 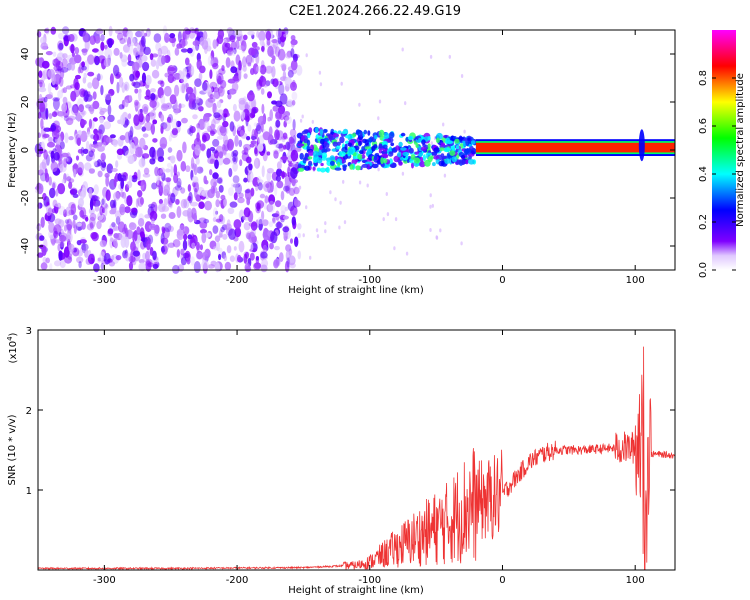 What do you see at coordinates (13, 352) in the screenshot?
I see `snr-y-multiplier-base: (x10` at bounding box center [13, 352].